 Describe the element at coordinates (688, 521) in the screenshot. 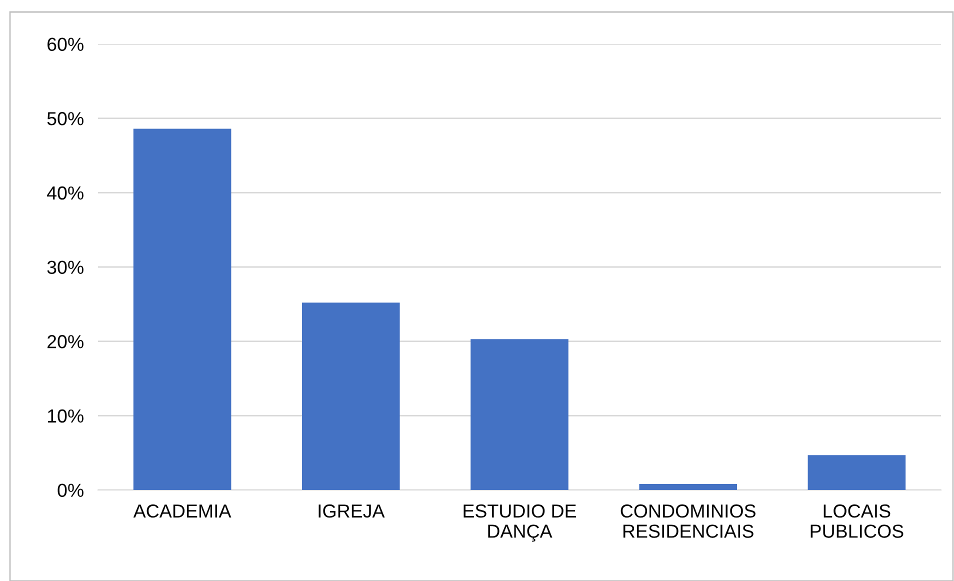

I see `x-tick-label: CONDOMINIOS RESIDENCIAIS` at that location.